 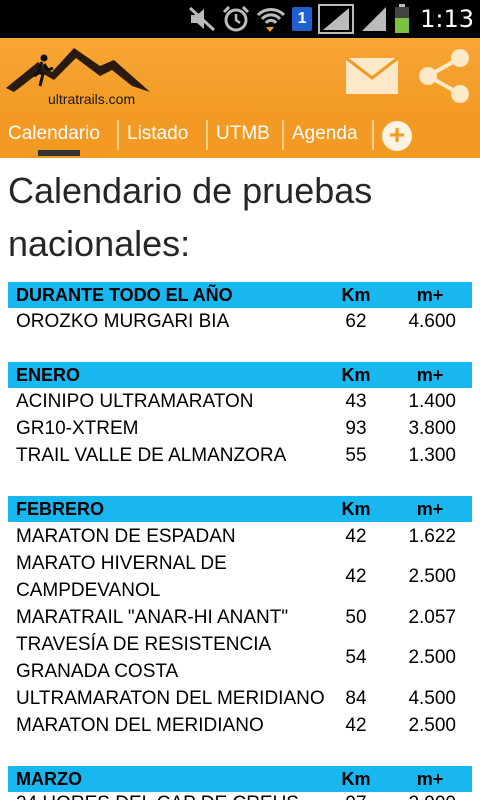 I want to click on section-name: MARZO, so click(x=49, y=779).